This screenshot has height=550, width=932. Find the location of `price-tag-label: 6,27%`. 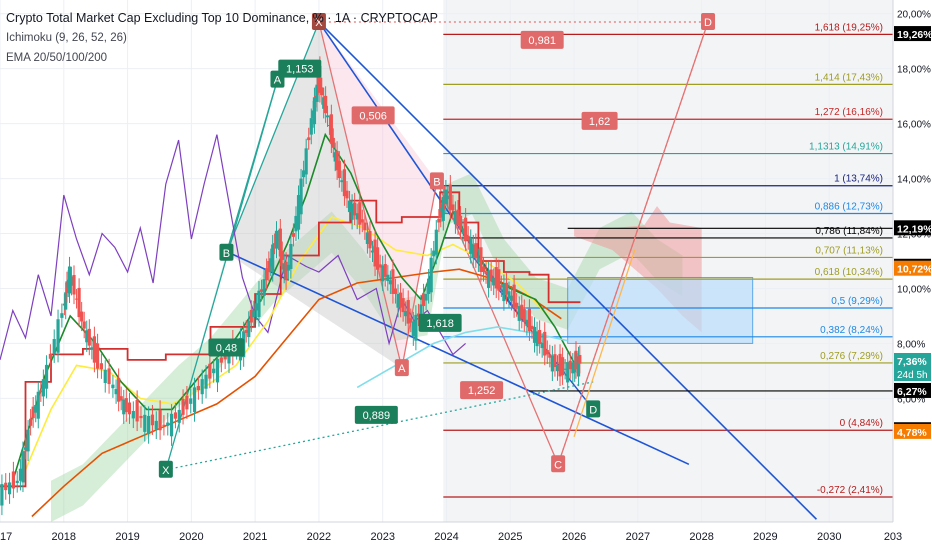

price-tag-label: 6,27% is located at coordinates (912, 392).